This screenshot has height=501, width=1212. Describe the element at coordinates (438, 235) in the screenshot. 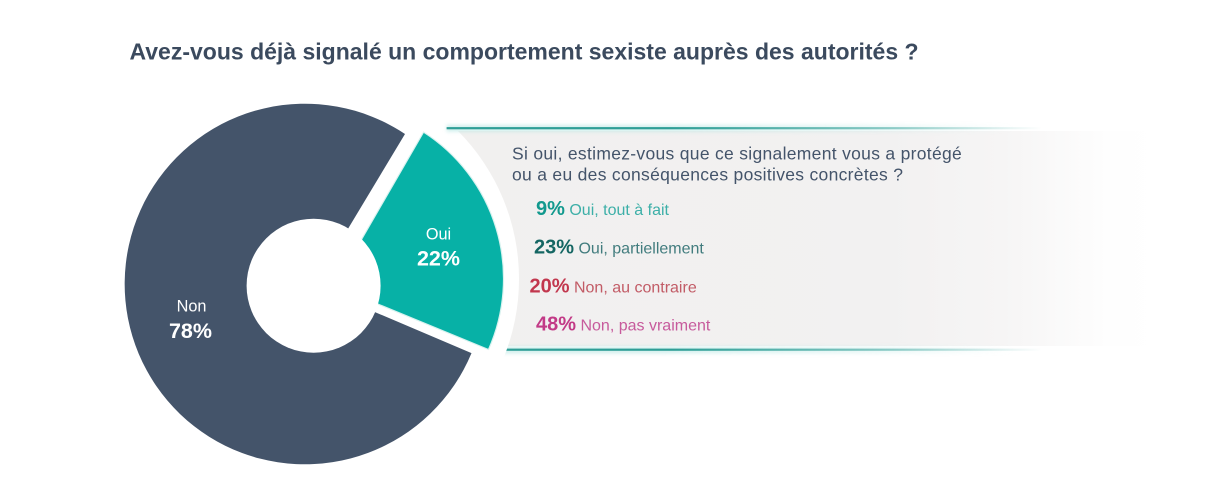

I see `svg-text: Oui` at that location.